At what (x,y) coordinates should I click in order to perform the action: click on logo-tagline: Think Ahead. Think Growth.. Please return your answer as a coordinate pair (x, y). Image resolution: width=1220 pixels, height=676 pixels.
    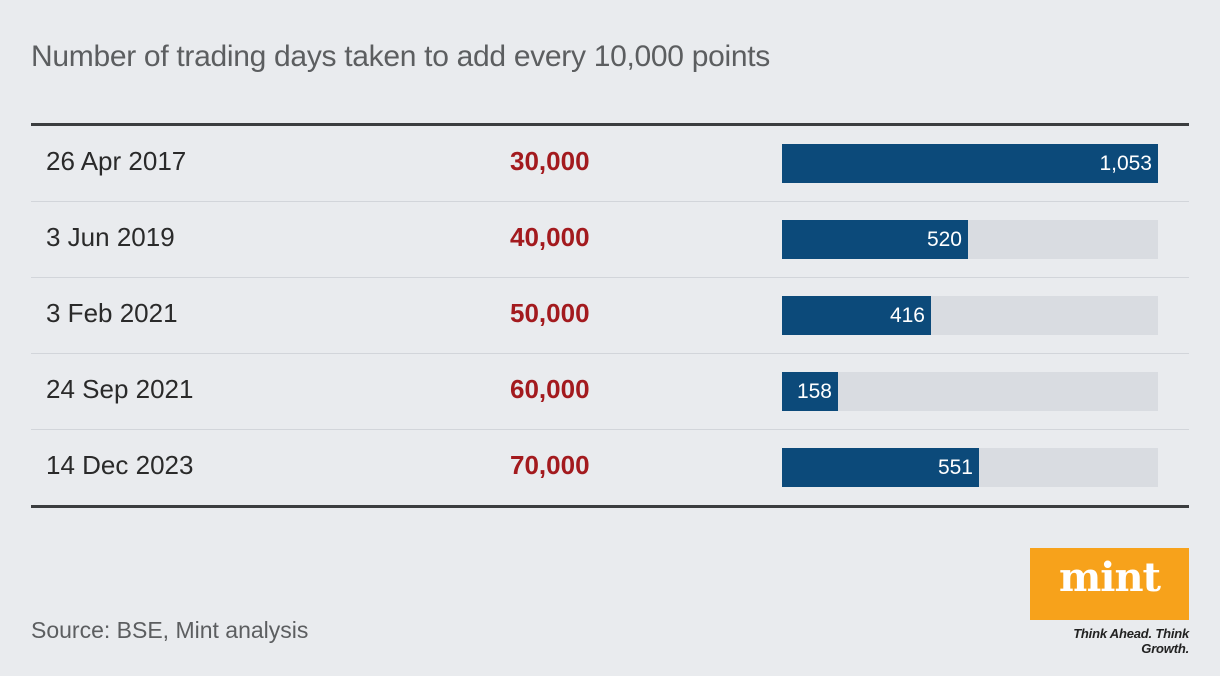
    Looking at the image, I should click on (1131, 641).